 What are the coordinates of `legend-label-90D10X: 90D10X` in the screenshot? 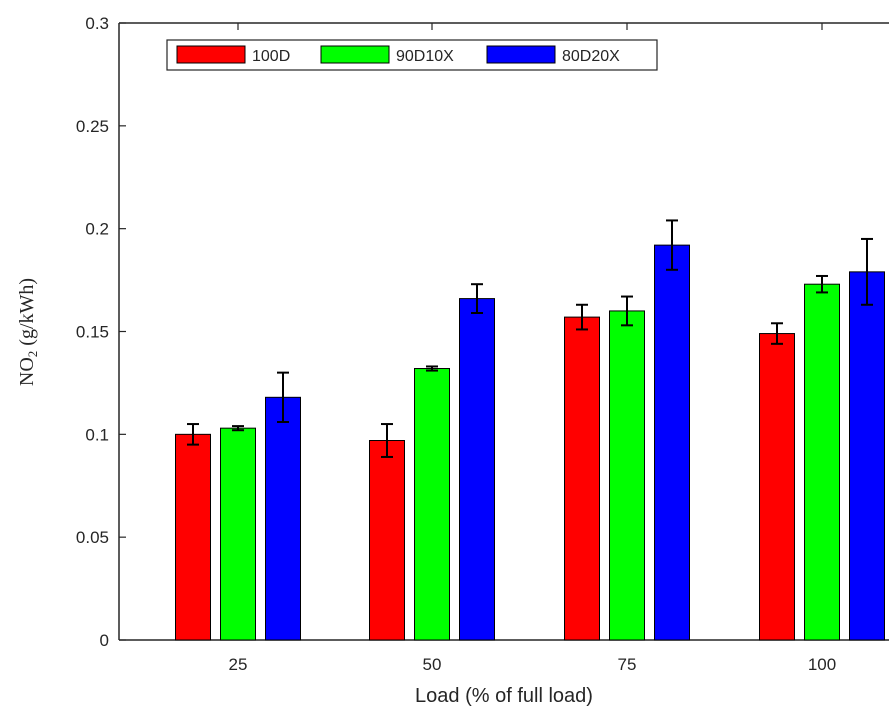 It's located at (425, 56).